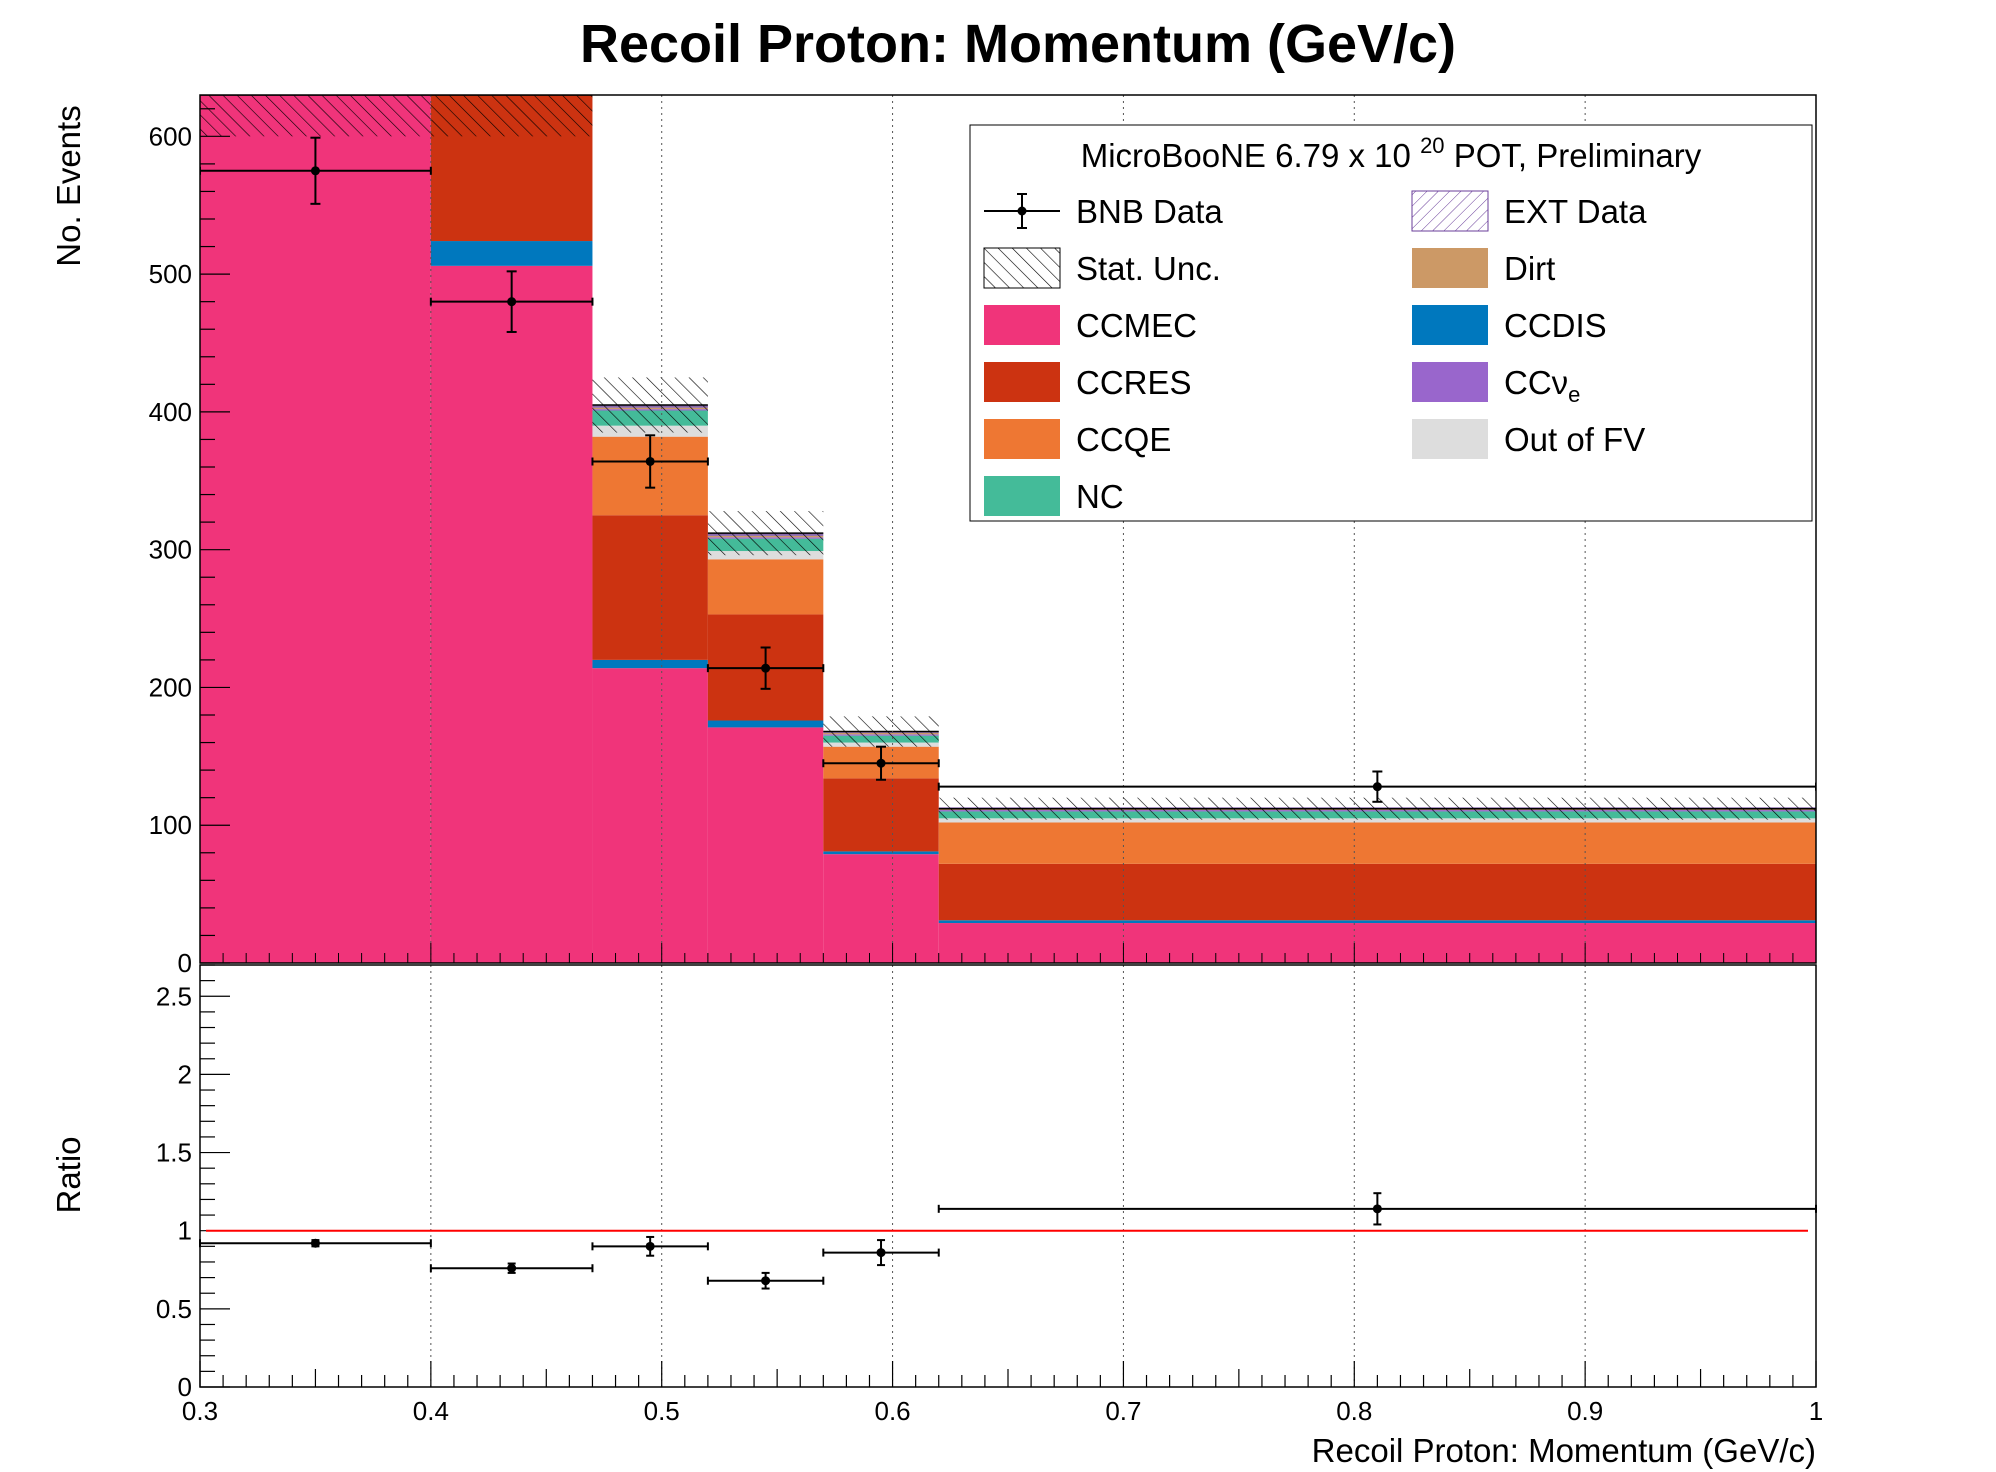 The width and height of the screenshot is (1996, 1472). I want to click on legend-entry-ccqe: CCQE, so click(1077, 439).